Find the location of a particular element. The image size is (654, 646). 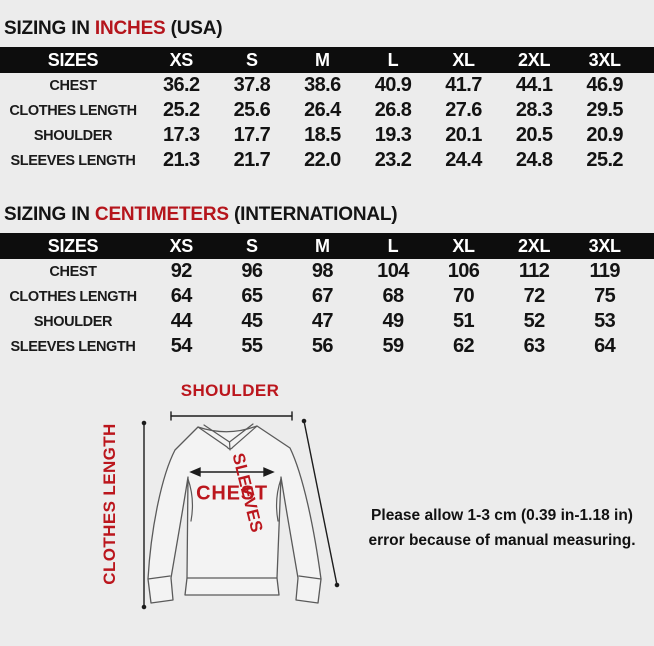

measurement-value: 20.5 is located at coordinates (534, 135).